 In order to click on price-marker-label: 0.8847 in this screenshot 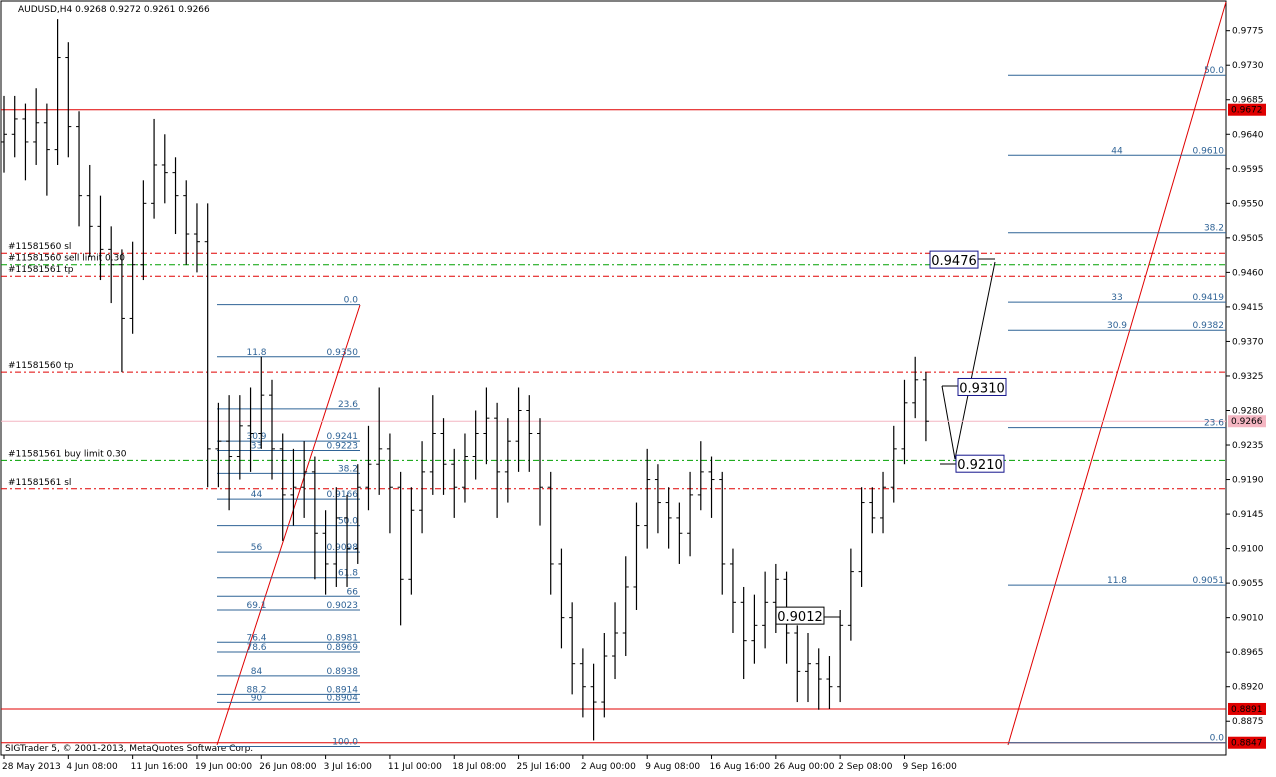, I will do `click(1247, 744)`.